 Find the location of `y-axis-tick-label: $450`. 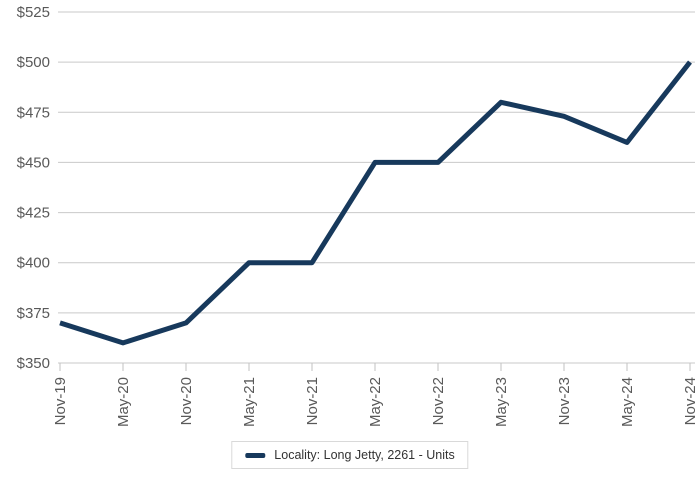

y-axis-tick-label: $450 is located at coordinates (33, 162).